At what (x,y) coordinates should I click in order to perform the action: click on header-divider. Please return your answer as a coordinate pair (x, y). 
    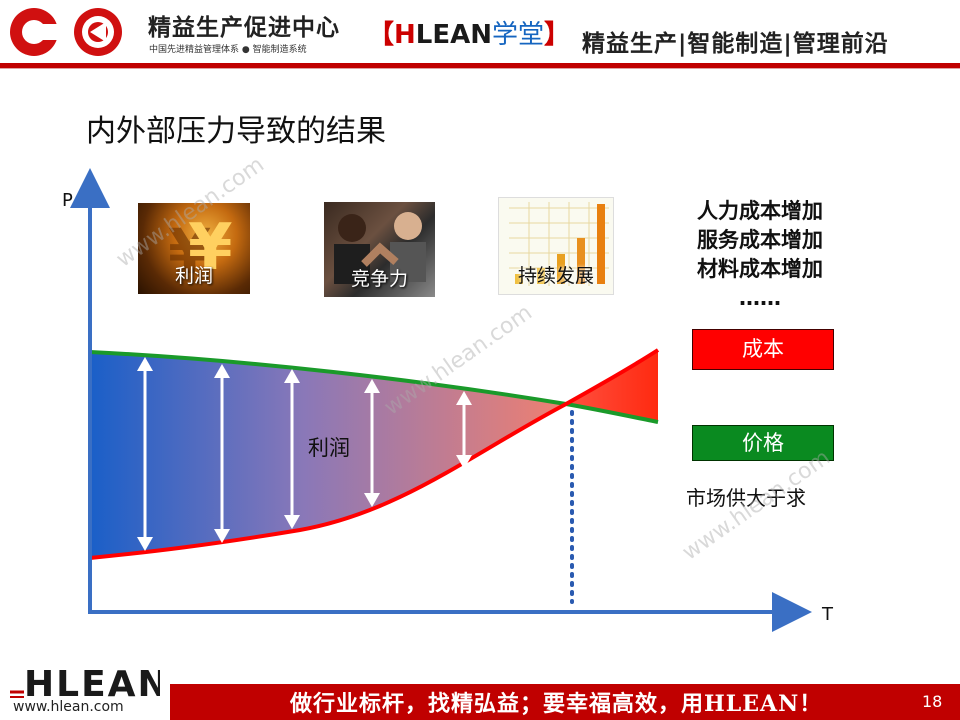
    Looking at the image, I should click on (480, 65).